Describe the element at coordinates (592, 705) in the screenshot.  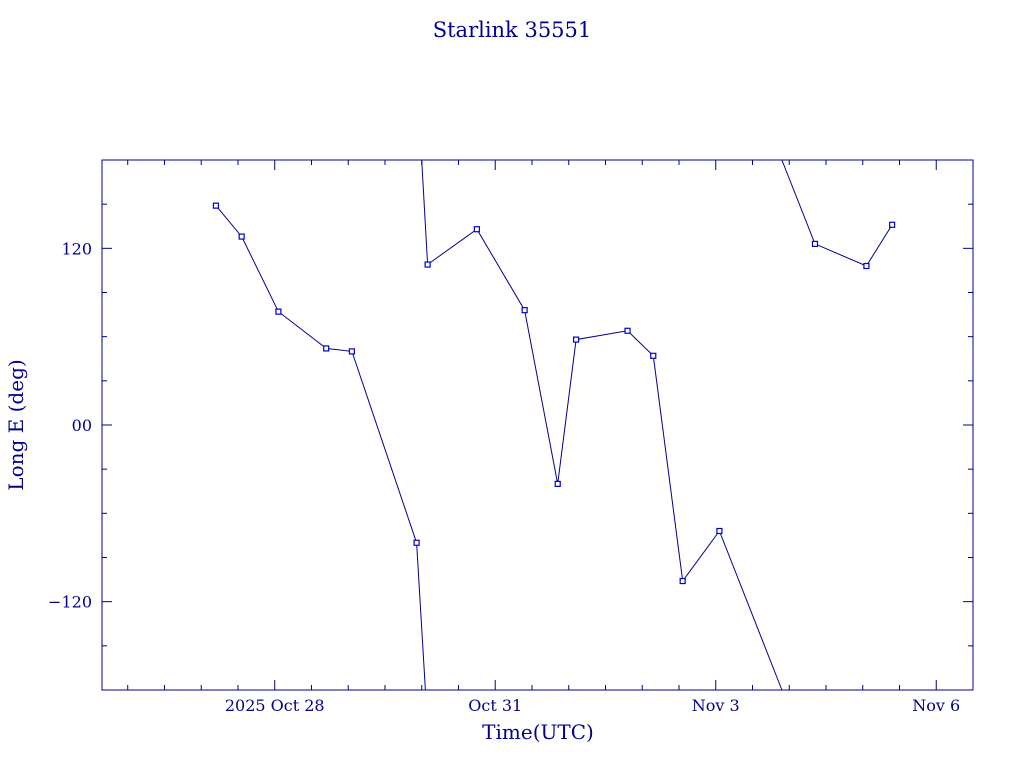
I see `x-tick-labels: 2025 Oct 28 Oct 31 Nov 3 Nov 6` at that location.